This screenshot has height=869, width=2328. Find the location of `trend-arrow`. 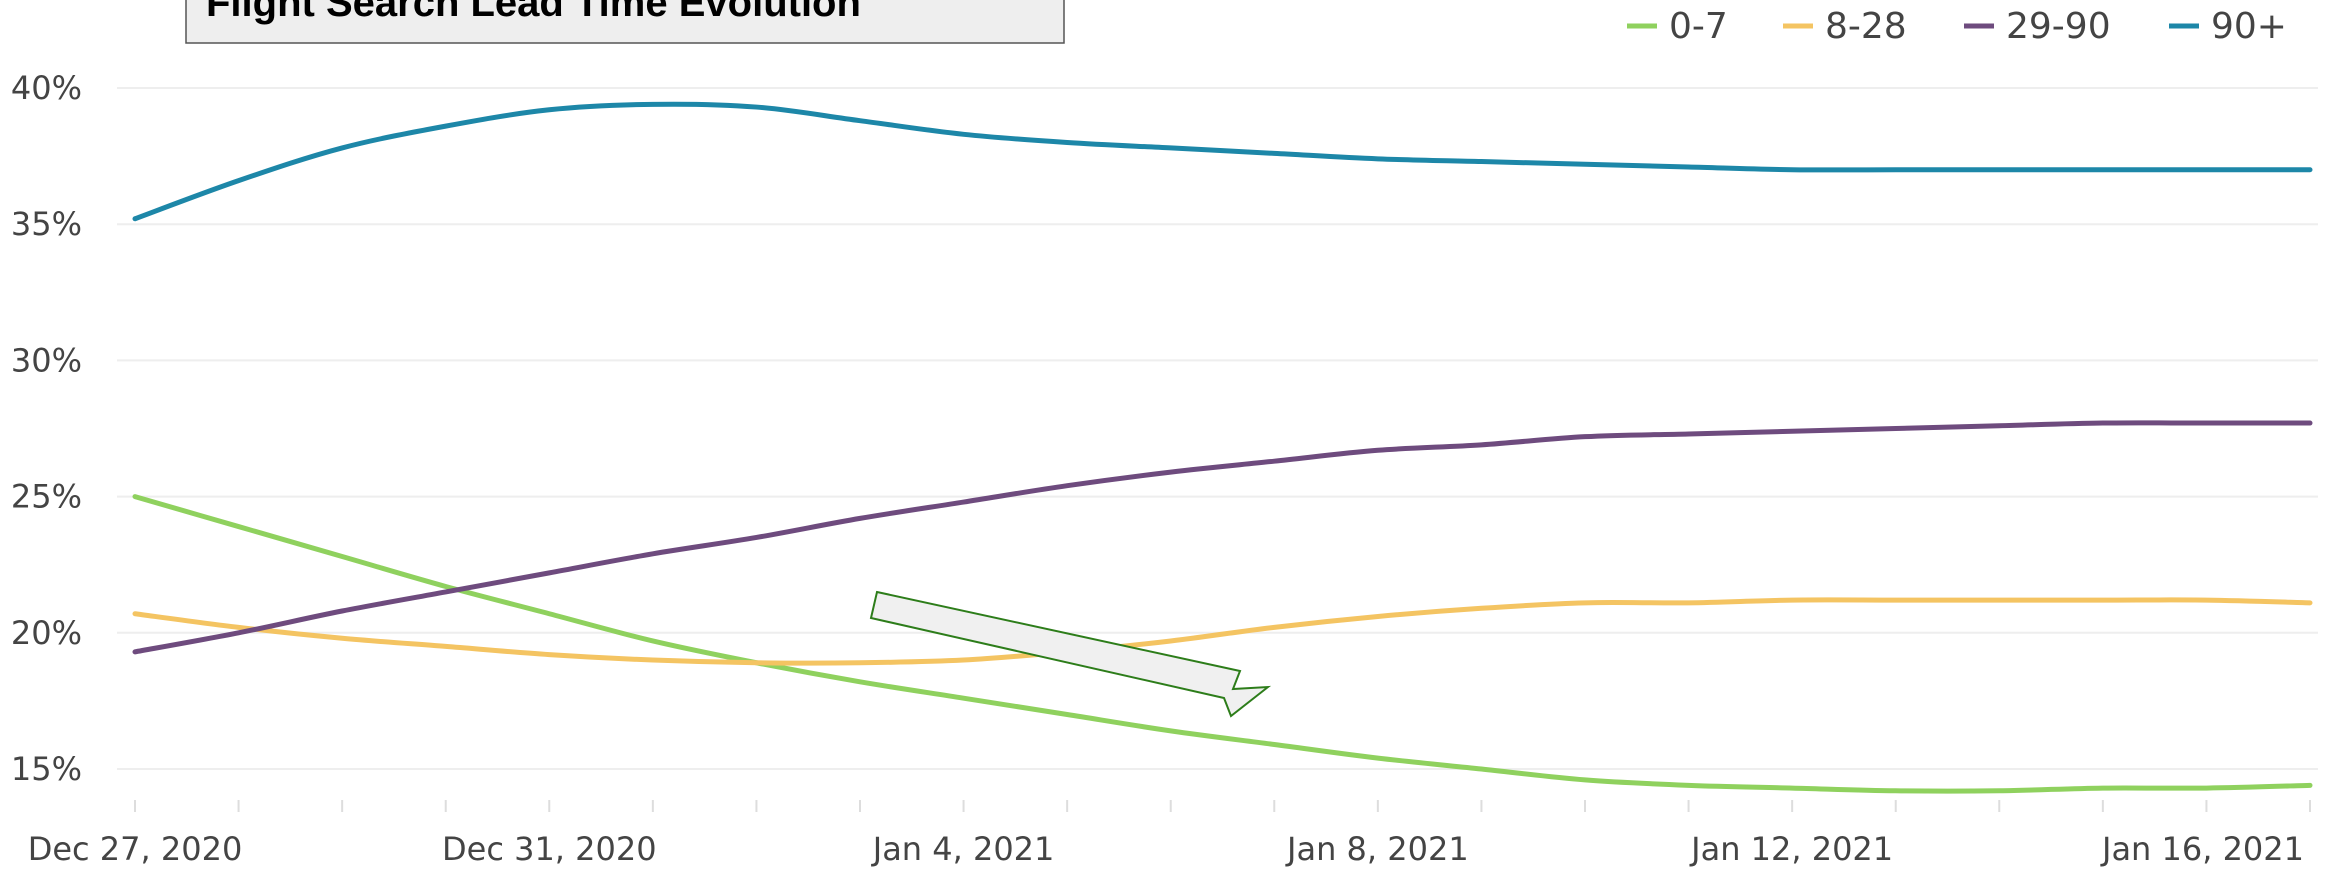

trend-arrow is located at coordinates (1070, 654).